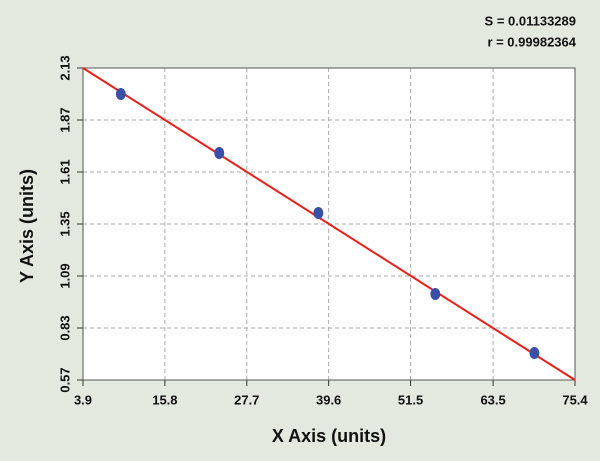 The height and width of the screenshot is (461, 600). Describe the element at coordinates (492, 399) in the screenshot. I see `x-tick-label: 63.5` at that location.